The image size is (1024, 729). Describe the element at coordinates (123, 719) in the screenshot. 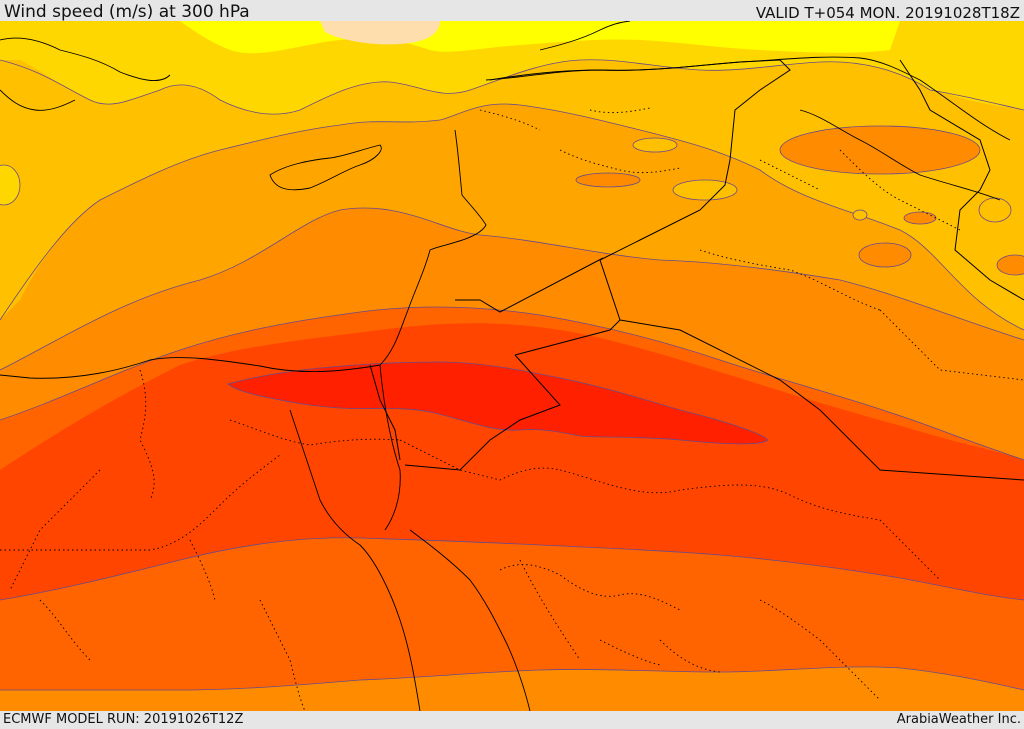

I see `model-run-label: ECMWF MODEL RUN: 20191026T12Z` at that location.